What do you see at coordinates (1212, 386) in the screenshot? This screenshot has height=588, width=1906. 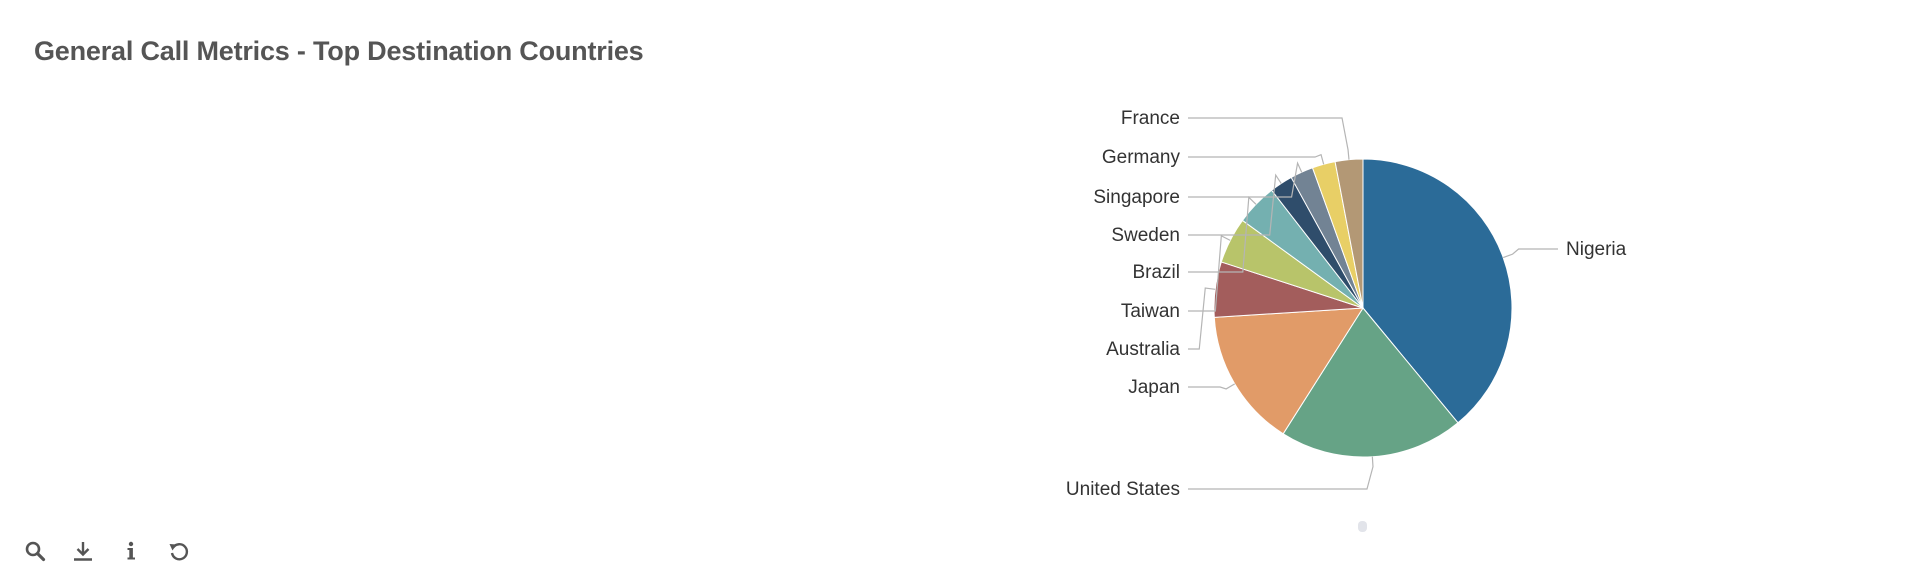 I see `leader-line-japan` at bounding box center [1212, 386].